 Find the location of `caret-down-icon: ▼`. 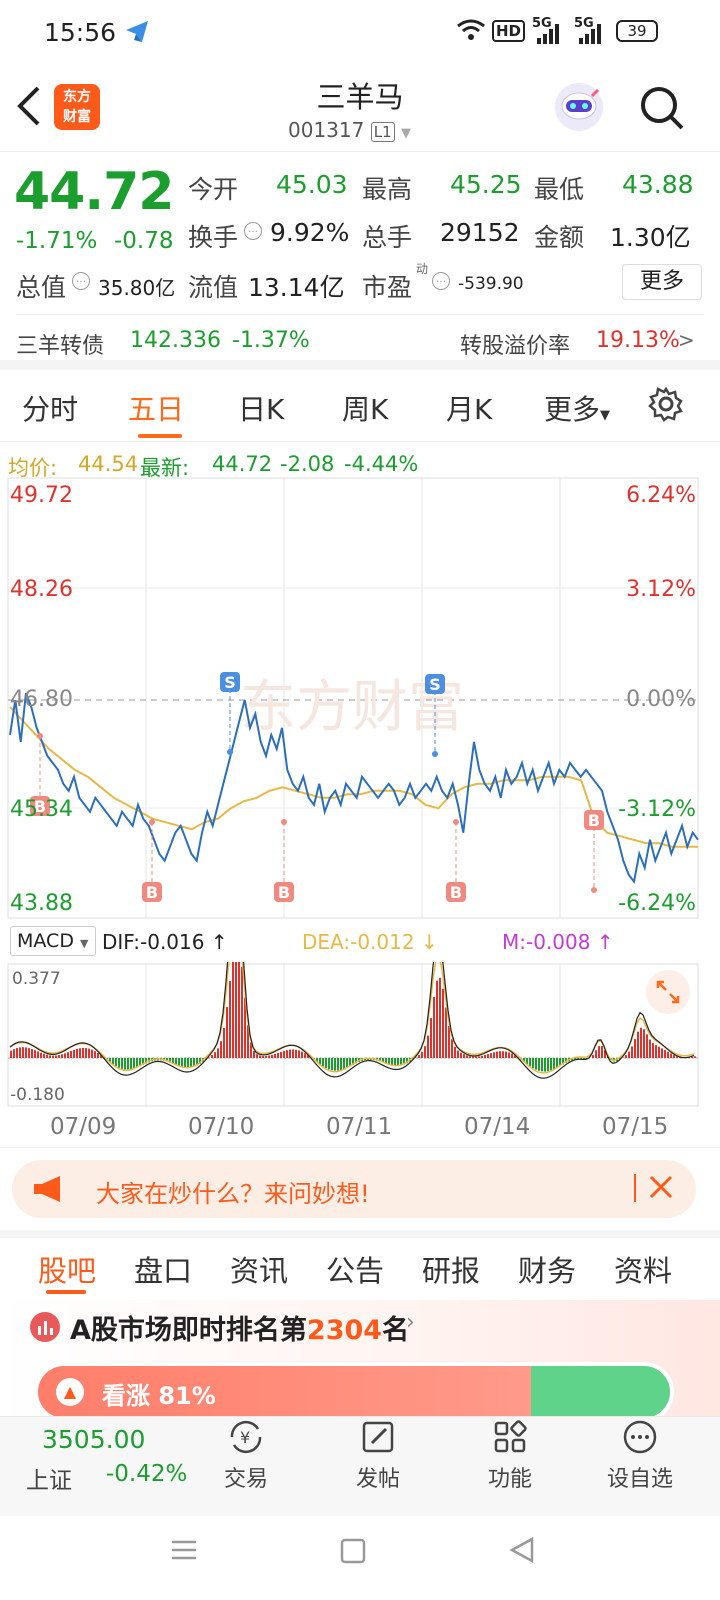

caret-down-icon: ▼ is located at coordinates (605, 415).